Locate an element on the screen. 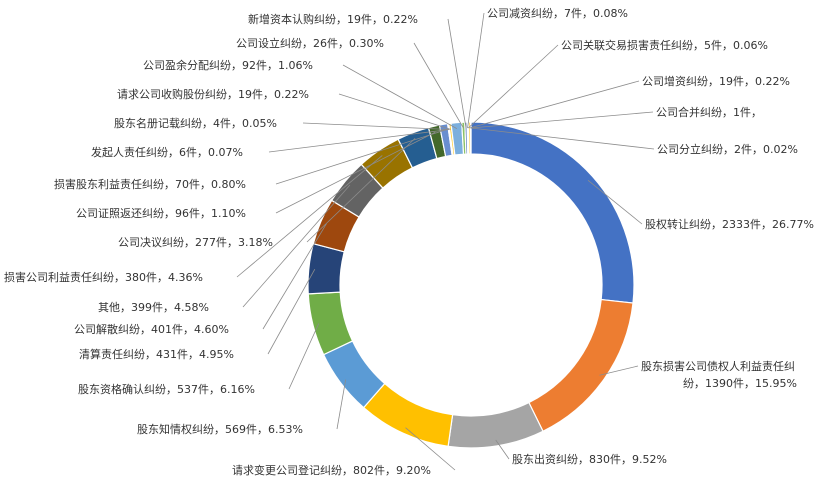 Image resolution: width=831 pixels, height=493 pixels. slice-7-arc is located at coordinates (326, 269).